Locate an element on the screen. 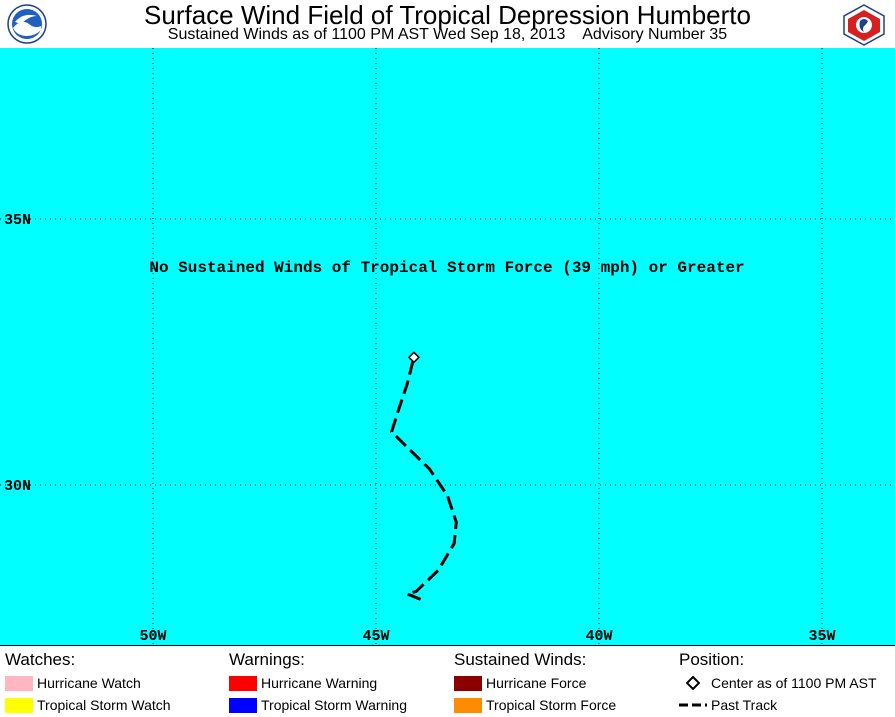  tropical-storm-warning-swatch is located at coordinates (243, 705).